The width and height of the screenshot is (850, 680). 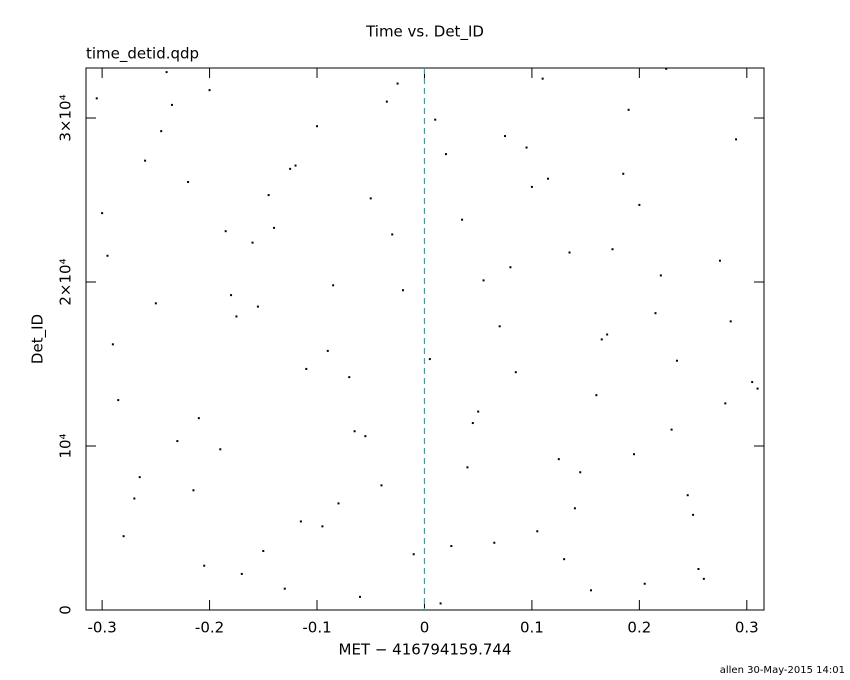 What do you see at coordinates (142, 54) in the screenshot?
I see `chart-subtitle: time_detid.qdp` at bounding box center [142, 54].